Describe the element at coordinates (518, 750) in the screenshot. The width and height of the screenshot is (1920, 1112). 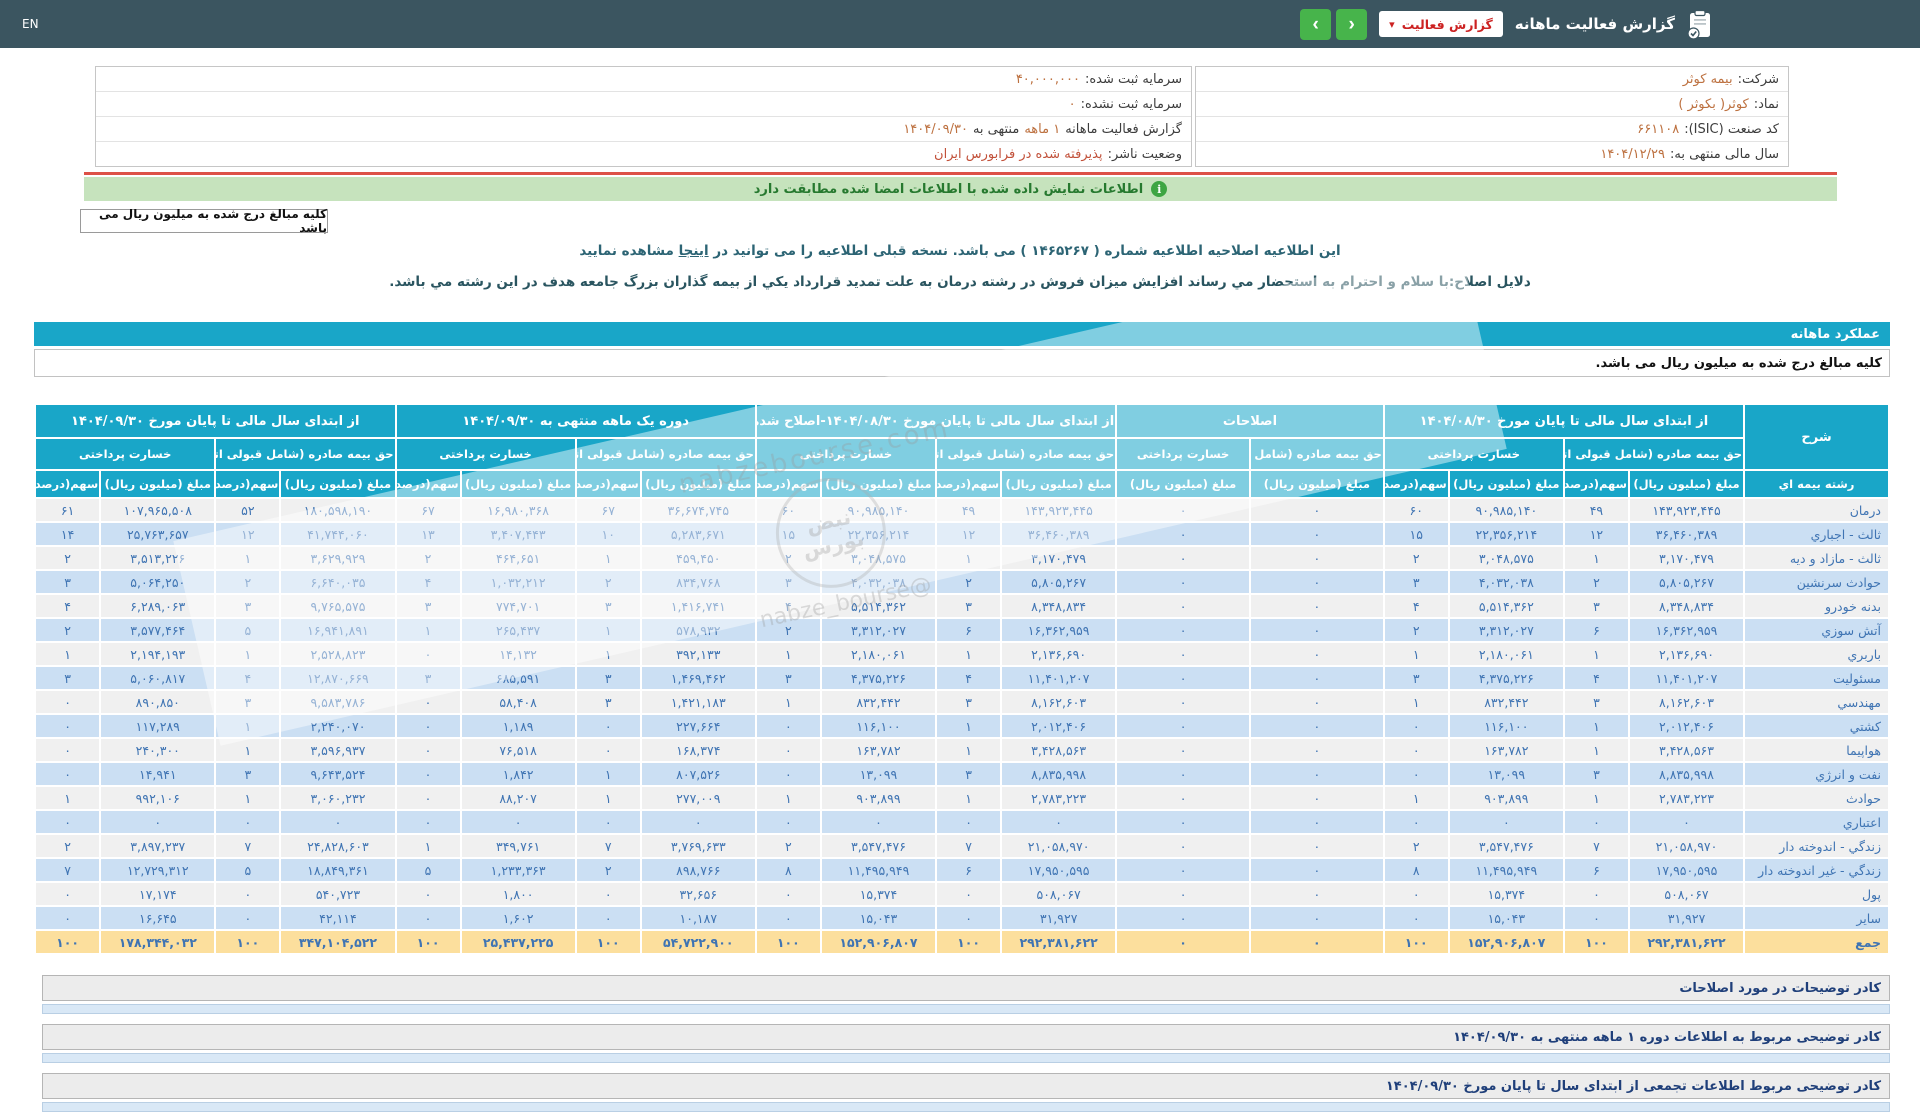
I see `value-cell: ۷۶,۵۱۸` at that location.